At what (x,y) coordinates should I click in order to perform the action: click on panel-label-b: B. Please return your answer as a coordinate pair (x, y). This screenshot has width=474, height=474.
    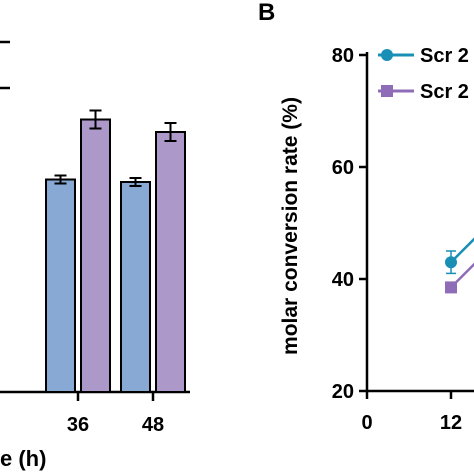
    Looking at the image, I should click on (266, 13).